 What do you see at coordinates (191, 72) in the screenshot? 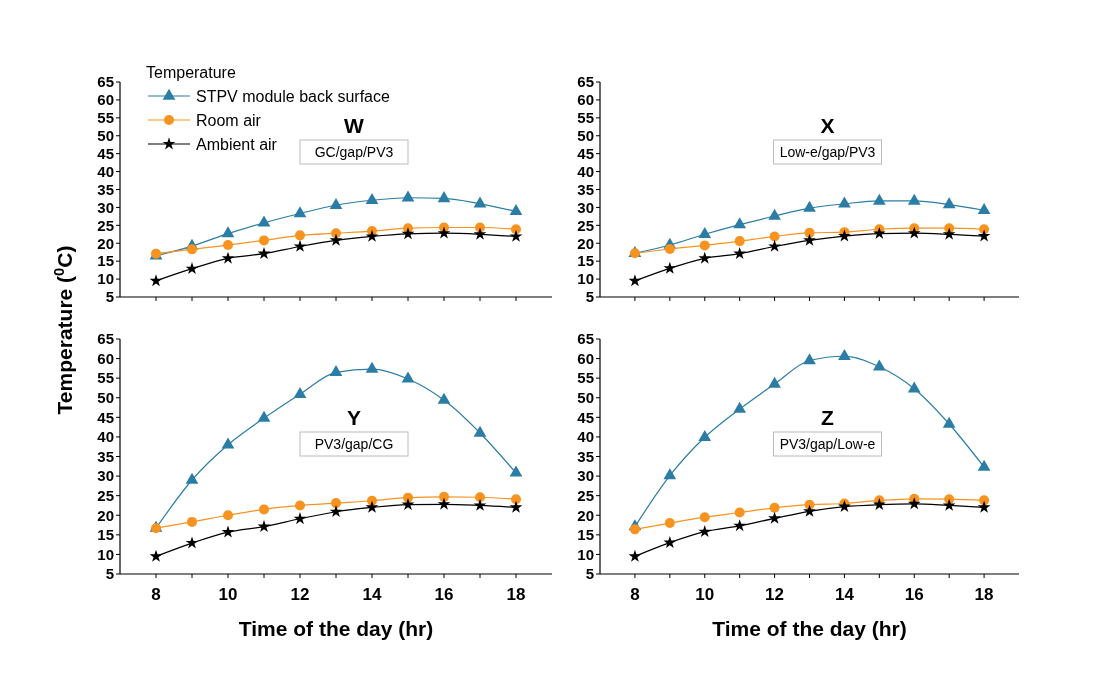
I see `legend-title: Temperature` at bounding box center [191, 72].